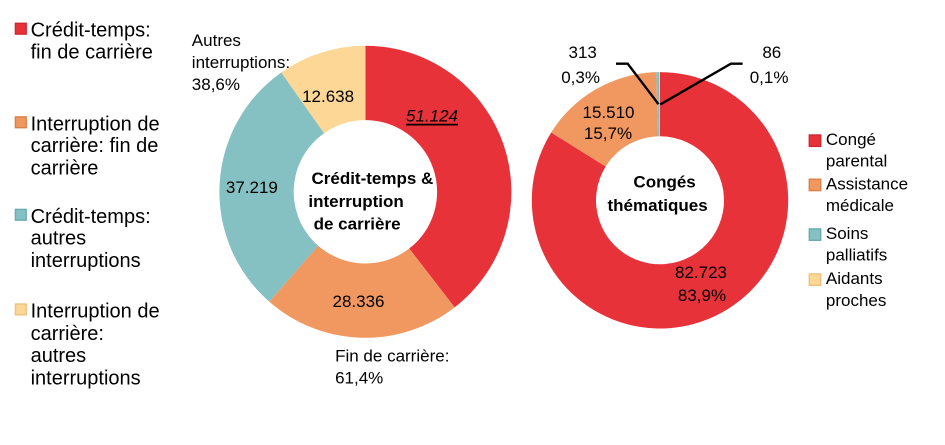  I want to click on svg-text: carrière:, so click(67, 334).